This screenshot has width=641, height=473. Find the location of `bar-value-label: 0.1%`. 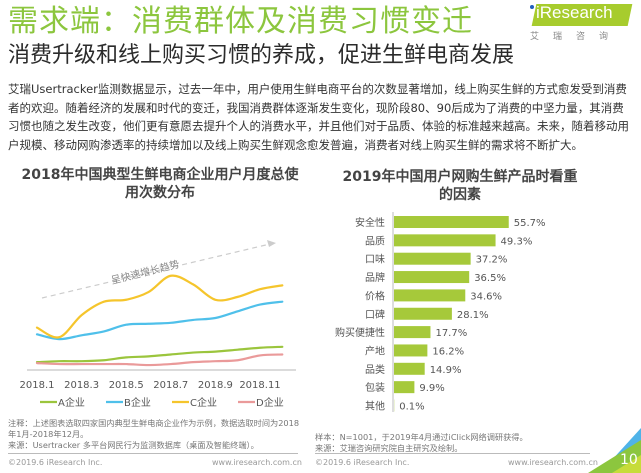

bar-value-label: 0.1% is located at coordinates (411, 407).